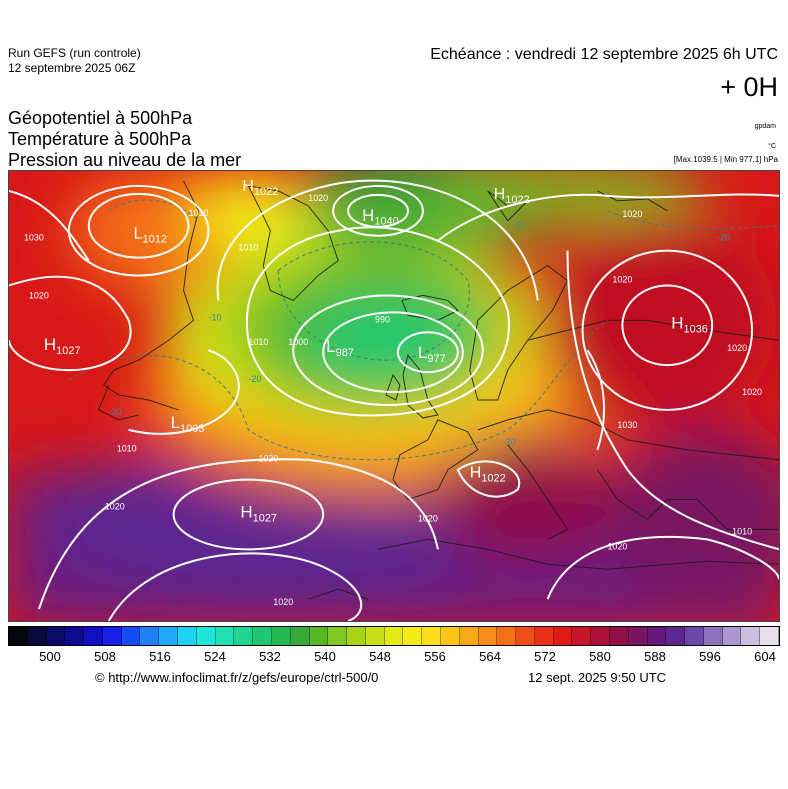 Image resolution: width=788 pixels, height=789 pixels. What do you see at coordinates (490, 656) in the screenshot?
I see `colorbar-tick-label: 564` at bounding box center [490, 656].